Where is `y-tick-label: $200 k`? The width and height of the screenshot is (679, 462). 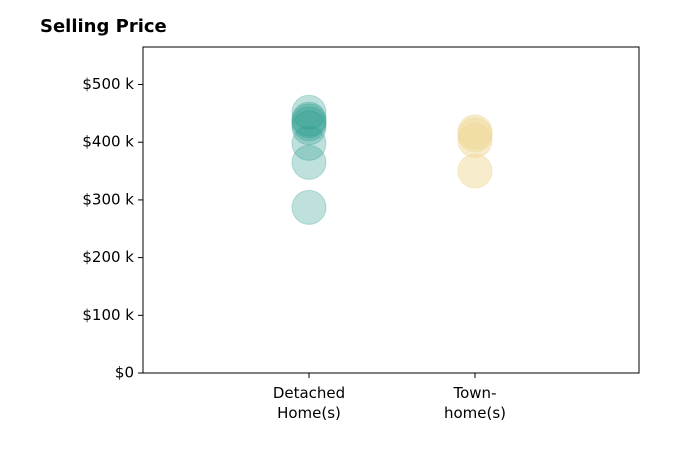 y-tick-label: $200 k is located at coordinates (108, 257).